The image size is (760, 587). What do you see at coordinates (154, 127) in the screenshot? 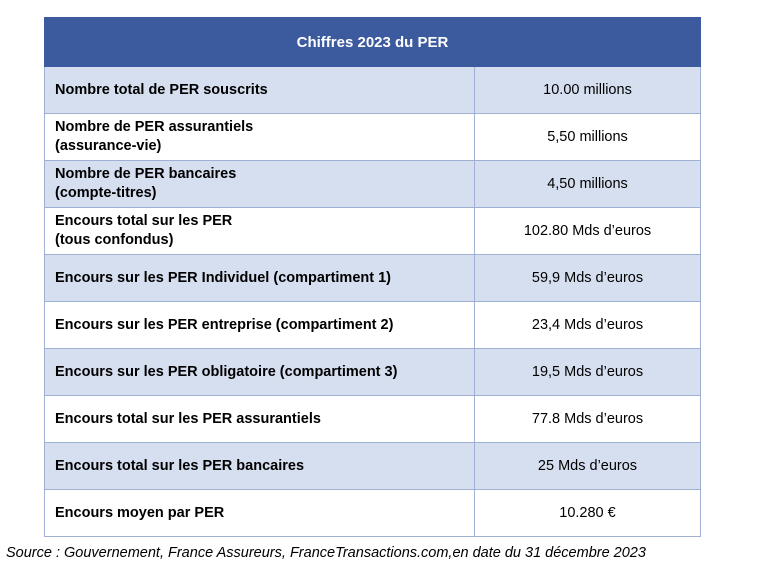
I see `row-label-line: Nombre de PER assurantiels` at bounding box center [154, 127].